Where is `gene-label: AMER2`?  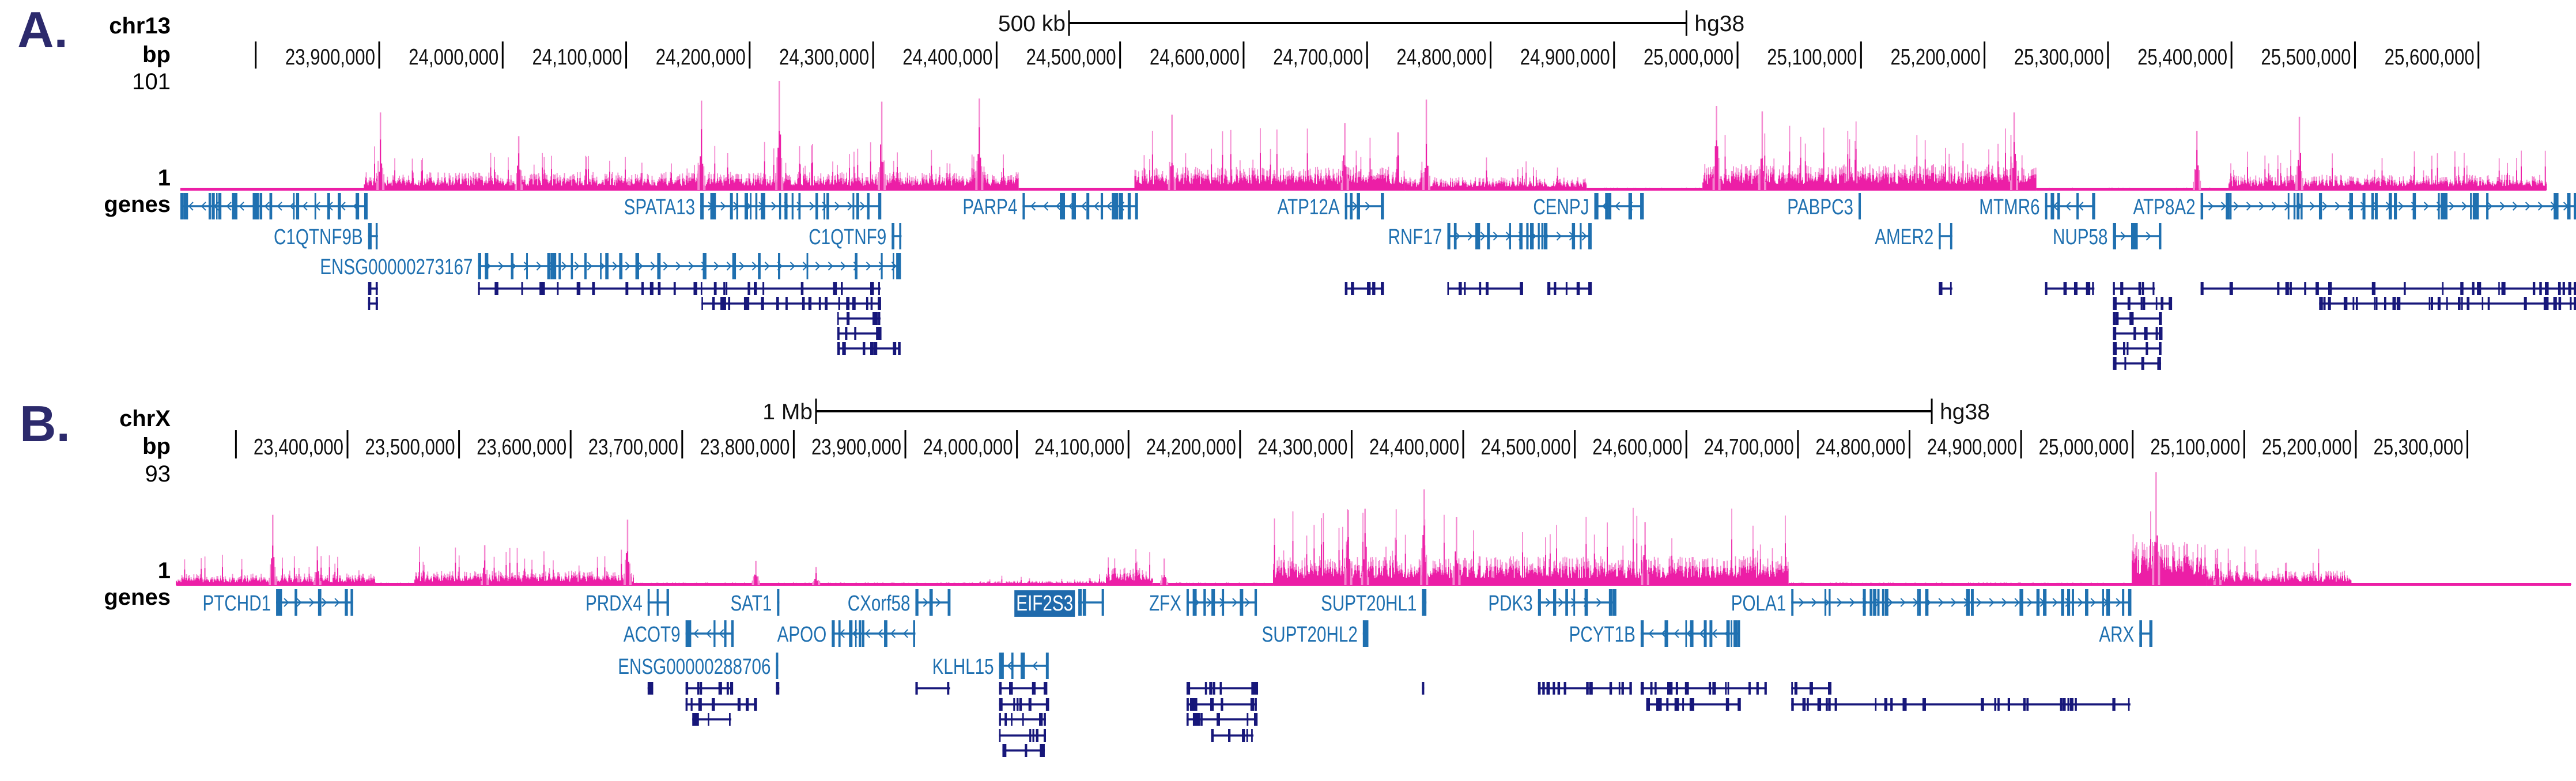
gene-label: AMER2 is located at coordinates (1904, 237).